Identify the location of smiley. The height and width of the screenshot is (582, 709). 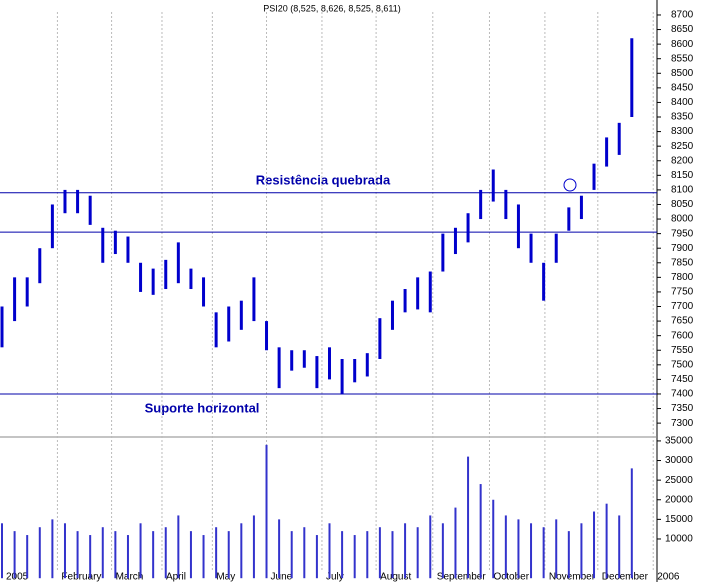
(570, 185).